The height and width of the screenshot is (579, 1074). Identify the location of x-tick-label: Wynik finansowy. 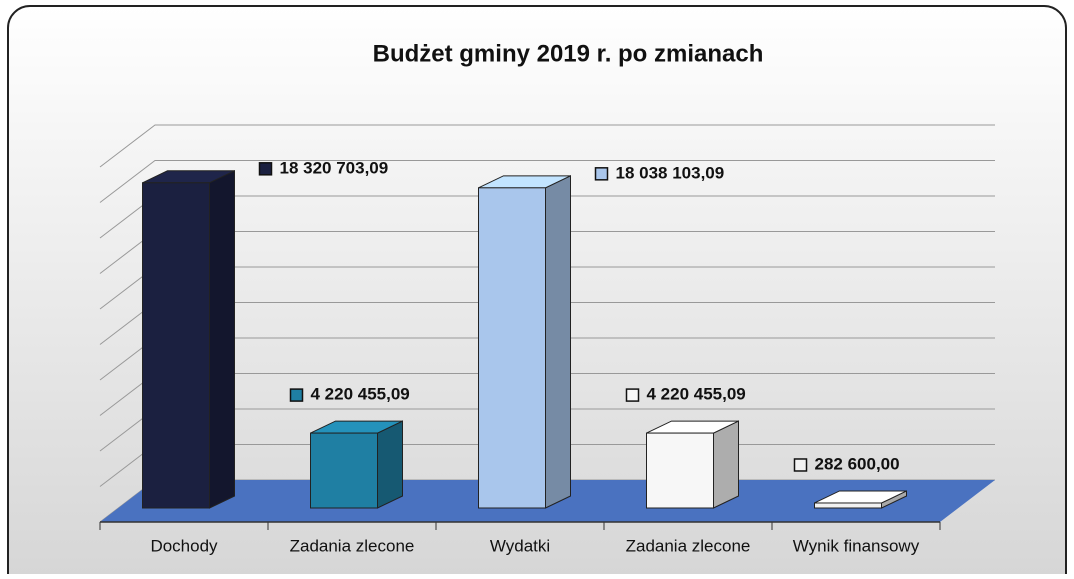
(856, 545).